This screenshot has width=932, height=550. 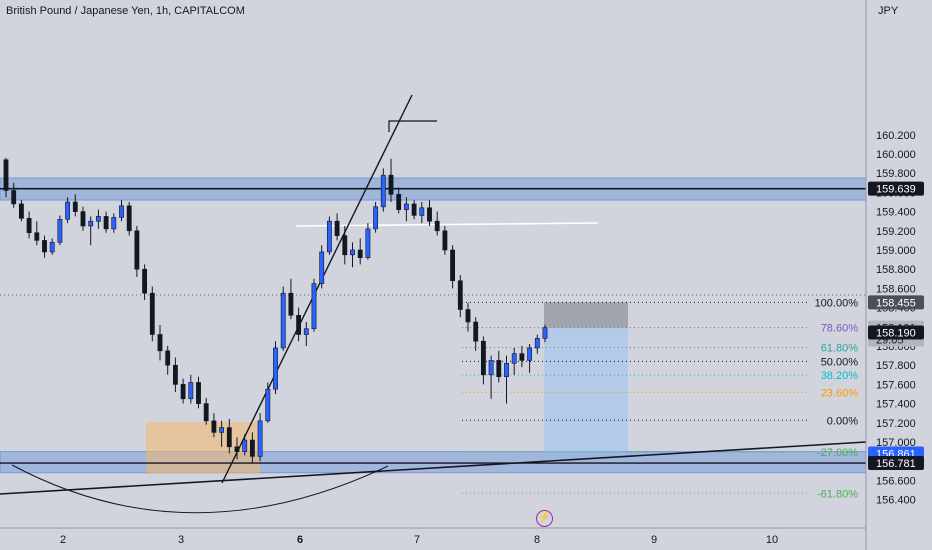 I want to click on demand-box, so click(x=203, y=448).